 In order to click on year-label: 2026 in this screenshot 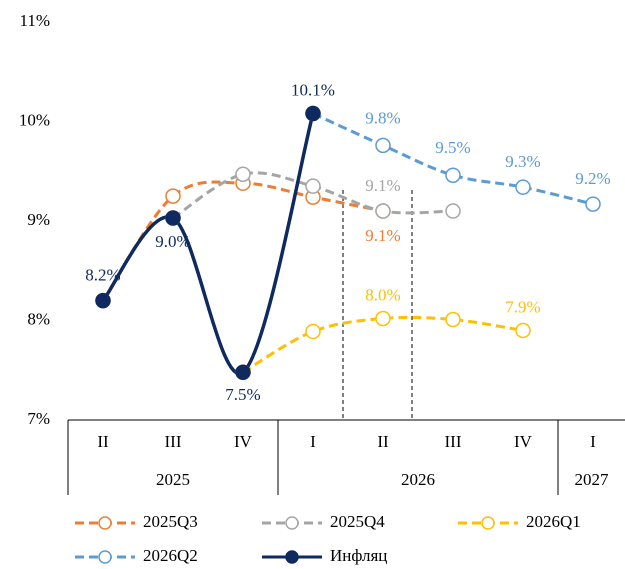, I will do `click(418, 479)`.